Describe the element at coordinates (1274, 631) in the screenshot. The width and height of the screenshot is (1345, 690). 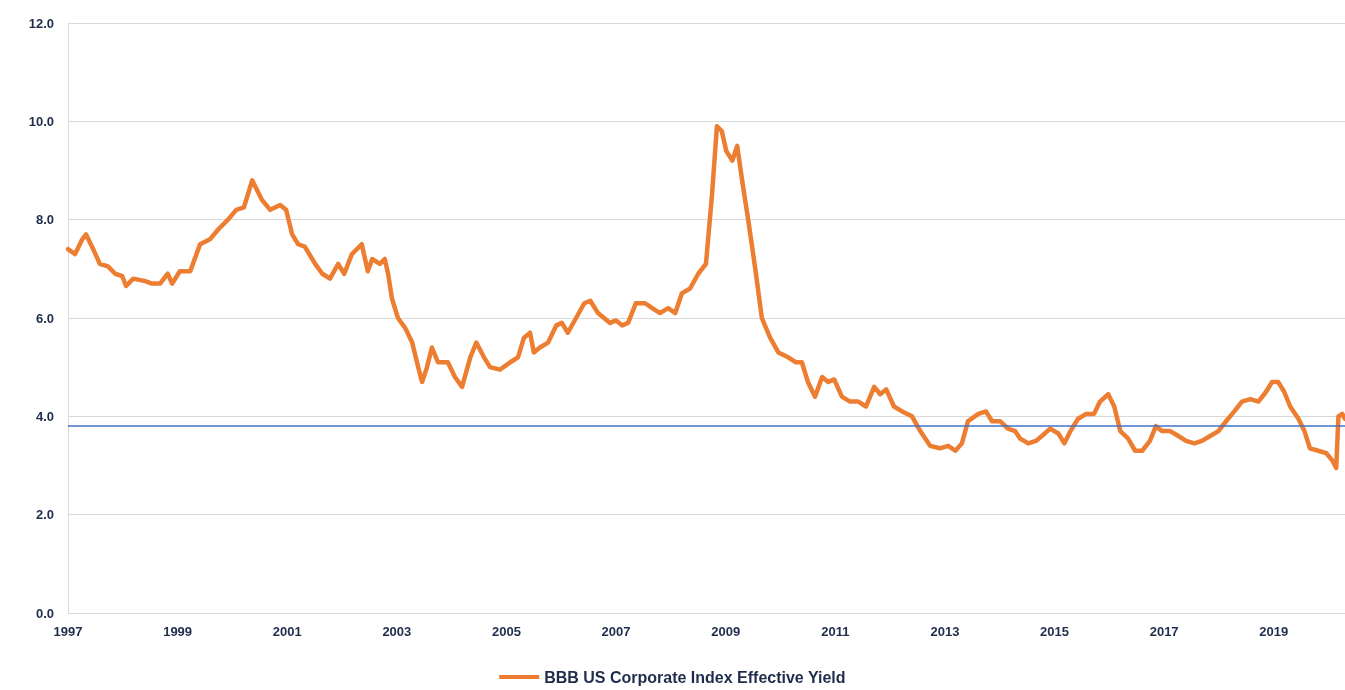
I see `x-tick-label: 2019` at that location.